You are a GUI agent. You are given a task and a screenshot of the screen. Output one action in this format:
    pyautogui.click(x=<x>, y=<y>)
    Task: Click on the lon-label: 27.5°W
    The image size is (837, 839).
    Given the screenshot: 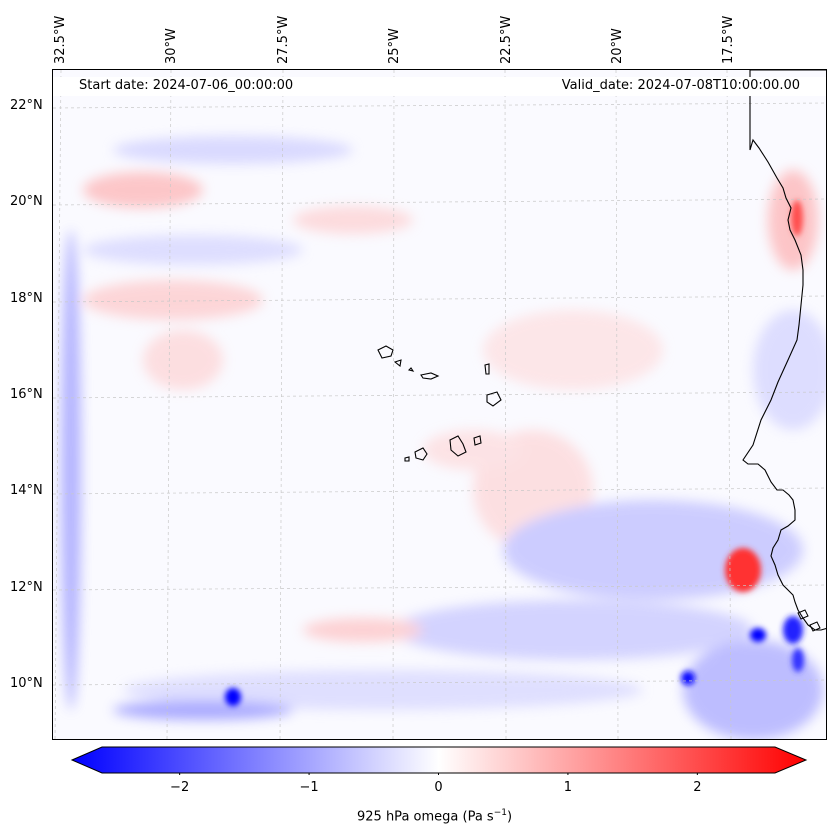 What is the action you would take?
    pyautogui.click(x=283, y=39)
    